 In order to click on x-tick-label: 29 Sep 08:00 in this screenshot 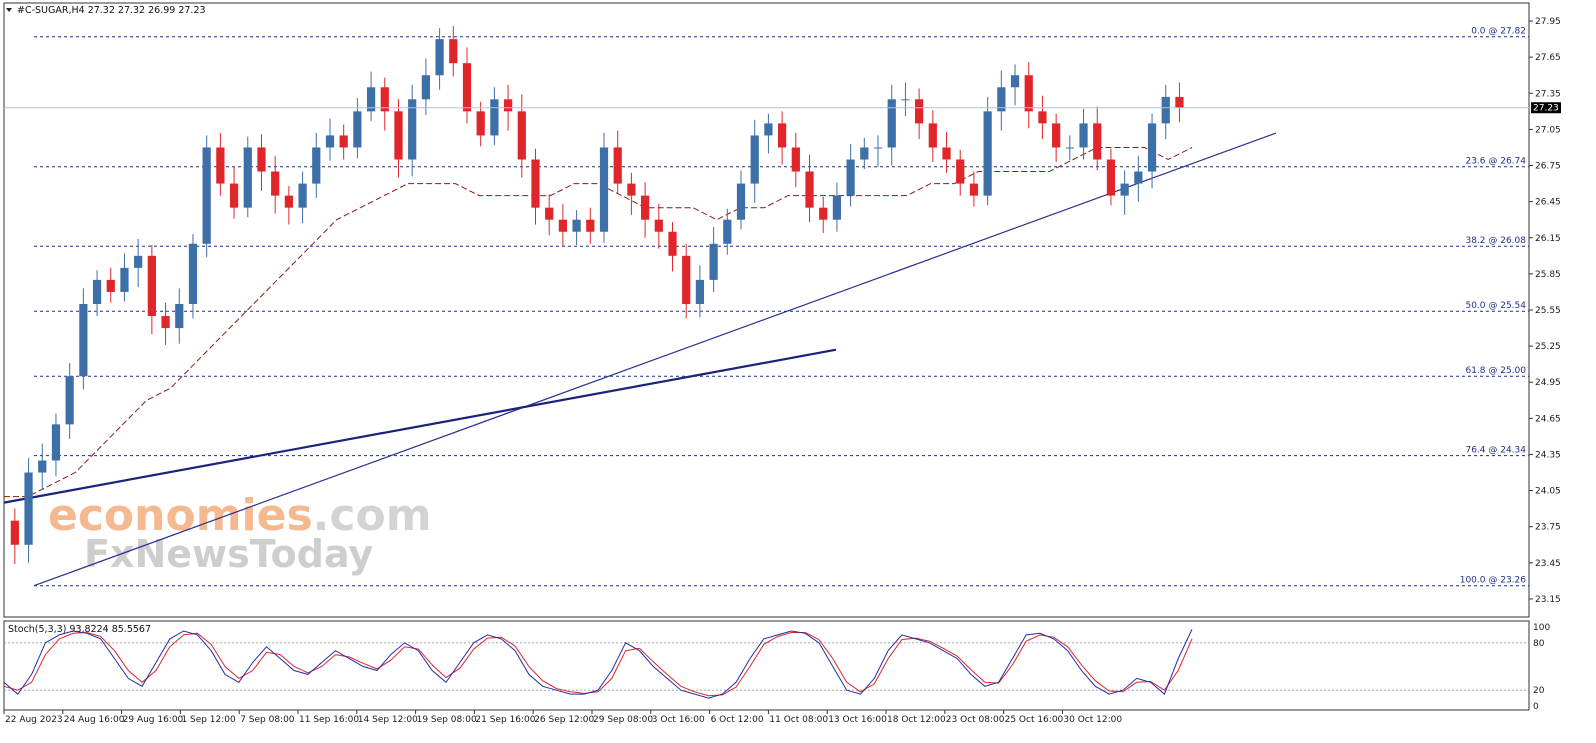, I will do `click(623, 720)`.